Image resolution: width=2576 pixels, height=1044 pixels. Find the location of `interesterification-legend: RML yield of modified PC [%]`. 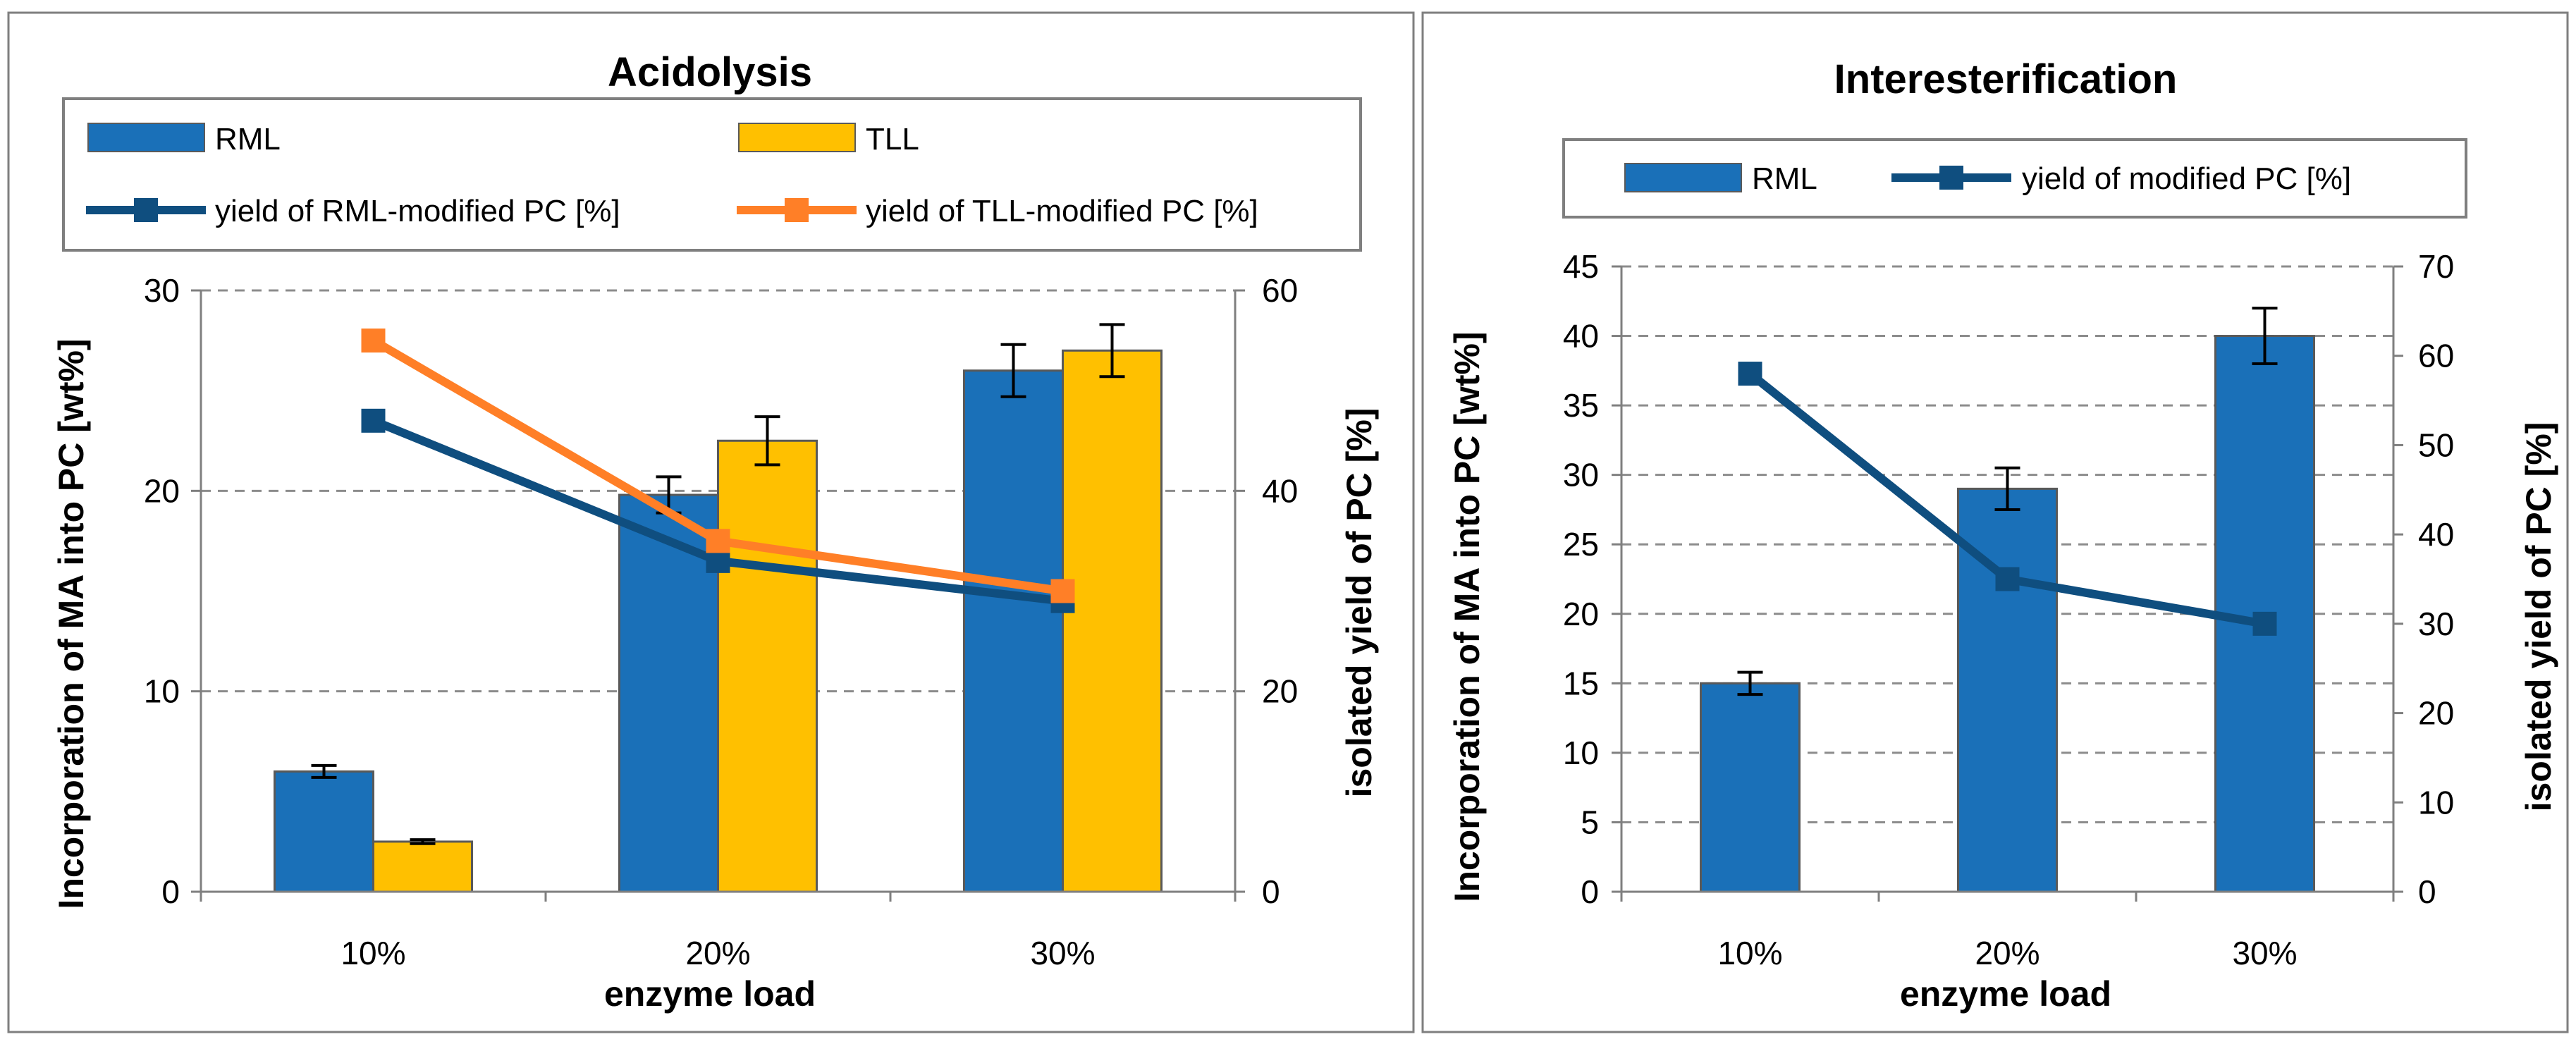

interesterification-legend: RML yield of modified PC [%] is located at coordinates (2014, 178).